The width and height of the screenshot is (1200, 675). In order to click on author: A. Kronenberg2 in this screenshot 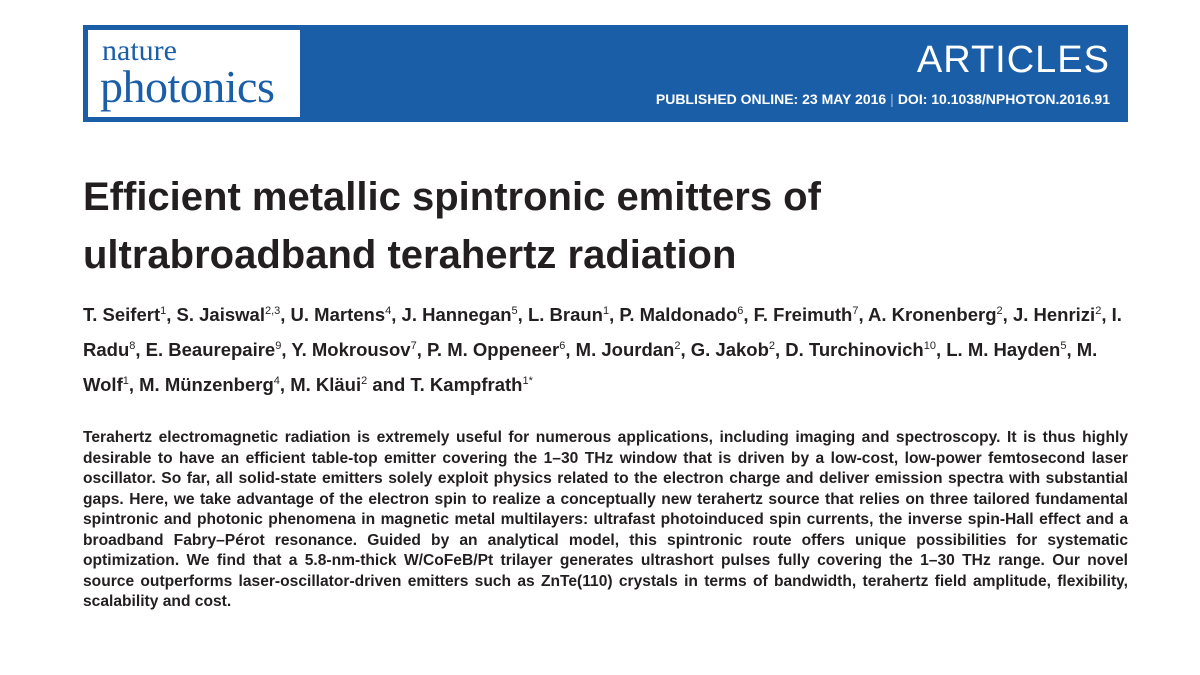, I will do `click(940, 314)`.